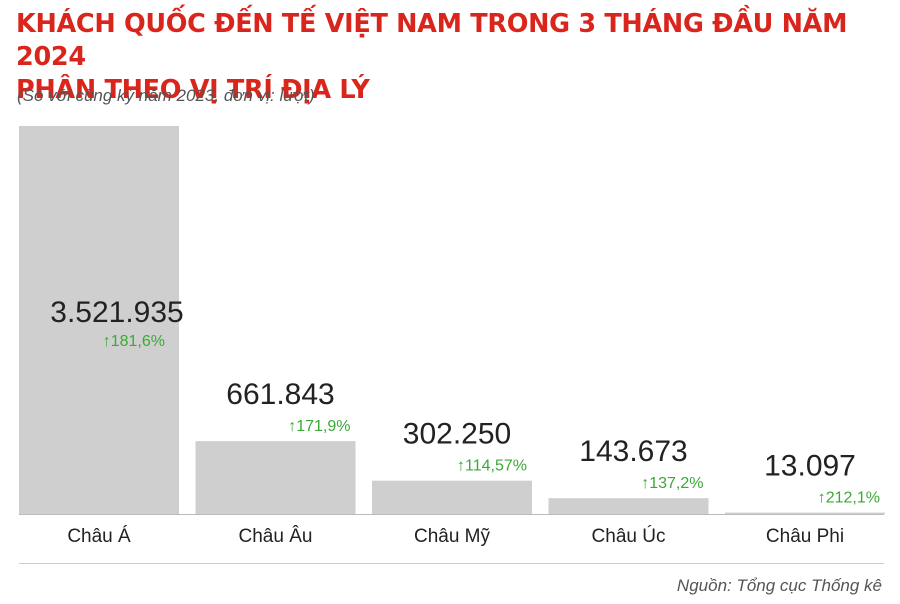  Describe the element at coordinates (810, 466) in the screenshot. I see `value-label-5: 13.097` at that location.